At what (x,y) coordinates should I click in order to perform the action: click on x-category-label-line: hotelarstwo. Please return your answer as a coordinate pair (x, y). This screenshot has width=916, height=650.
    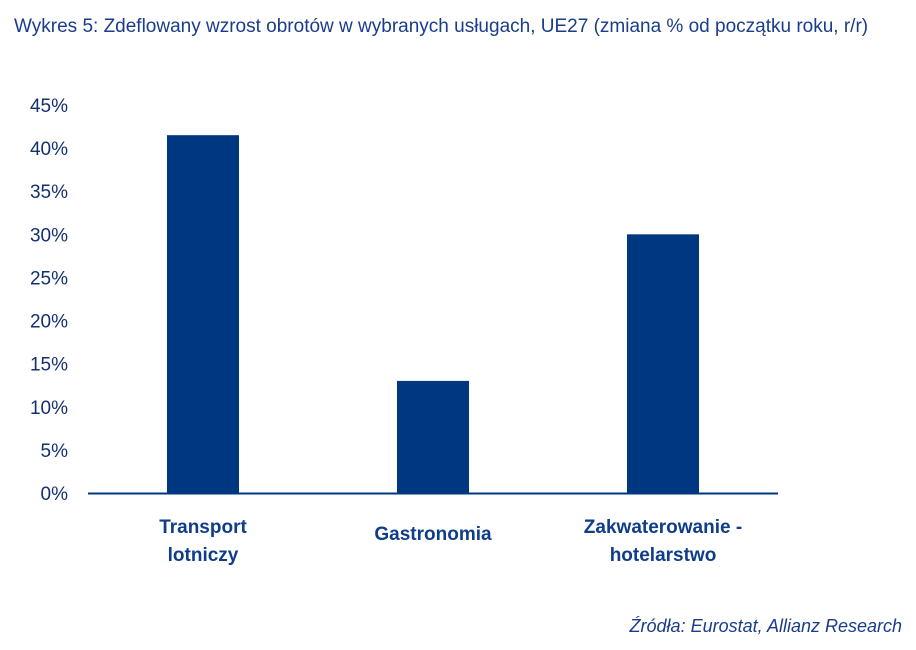
    Looking at the image, I should click on (663, 555).